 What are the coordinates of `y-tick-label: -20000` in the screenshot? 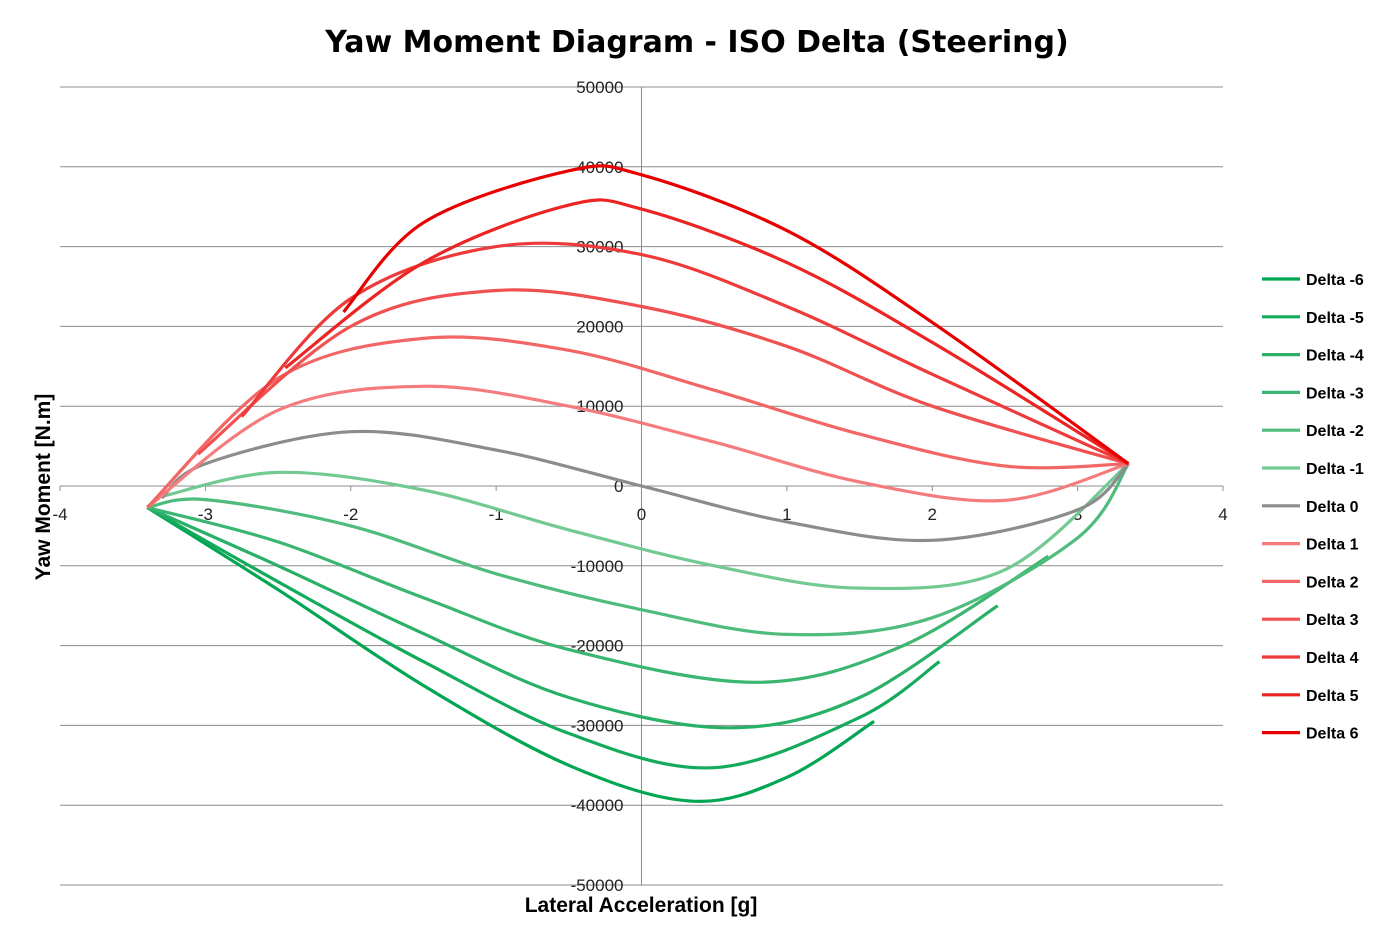 It's located at (597, 646).